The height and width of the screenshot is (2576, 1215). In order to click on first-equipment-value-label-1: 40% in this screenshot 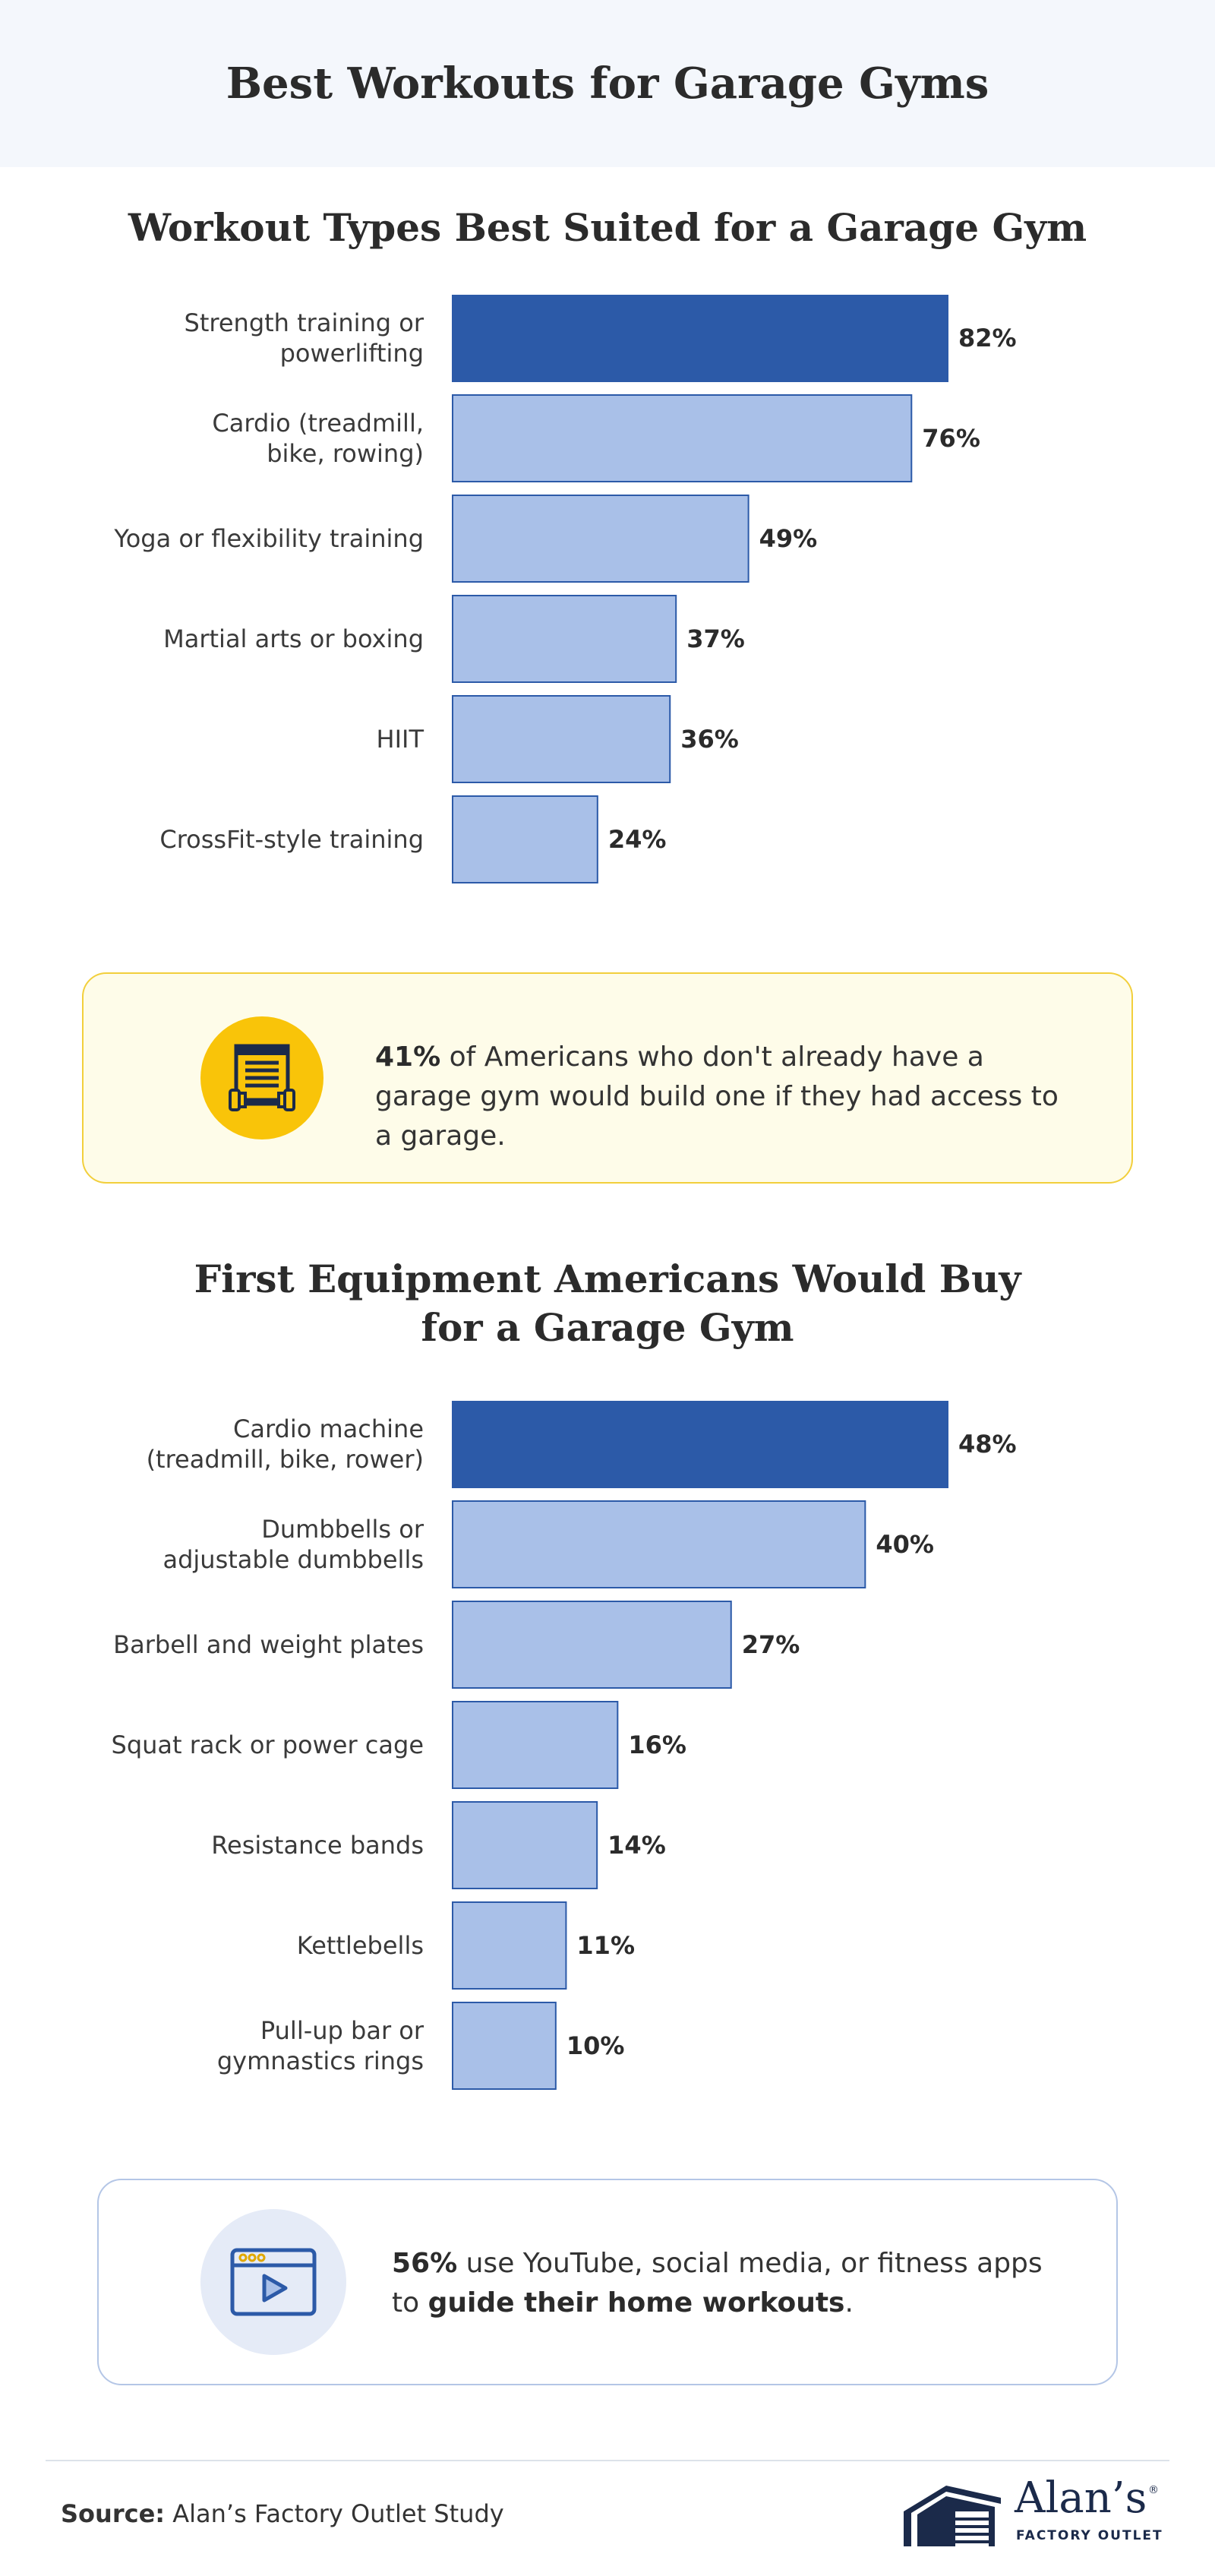, I will do `click(905, 1544)`.